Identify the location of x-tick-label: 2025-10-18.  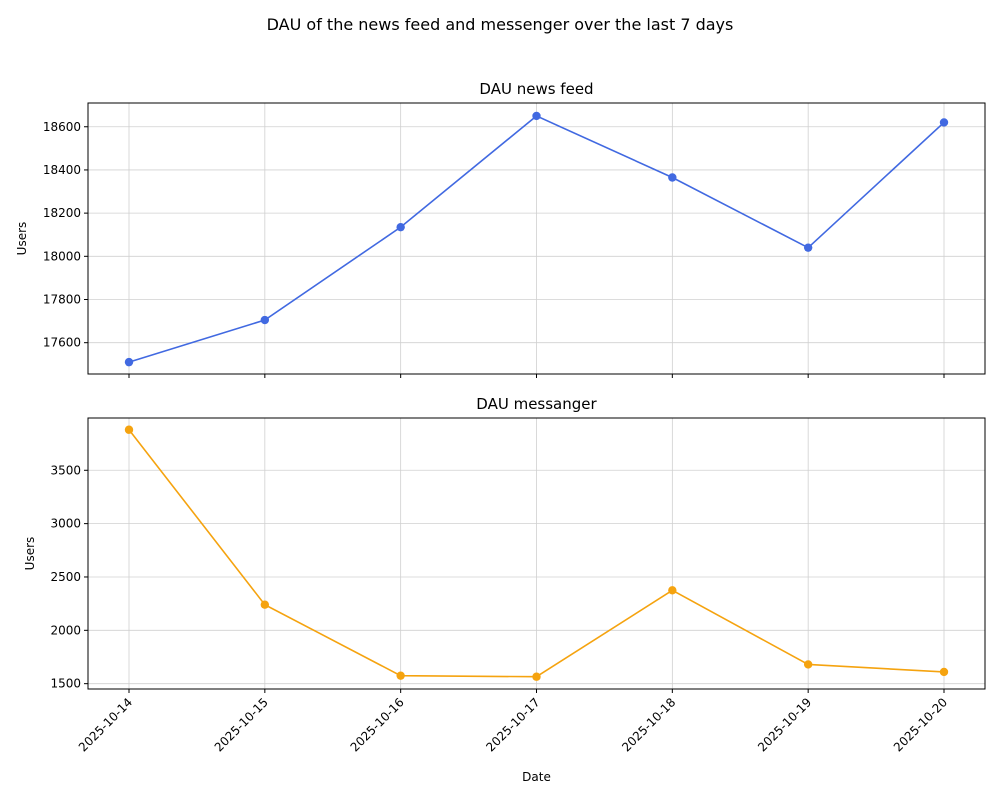
(648, 724).